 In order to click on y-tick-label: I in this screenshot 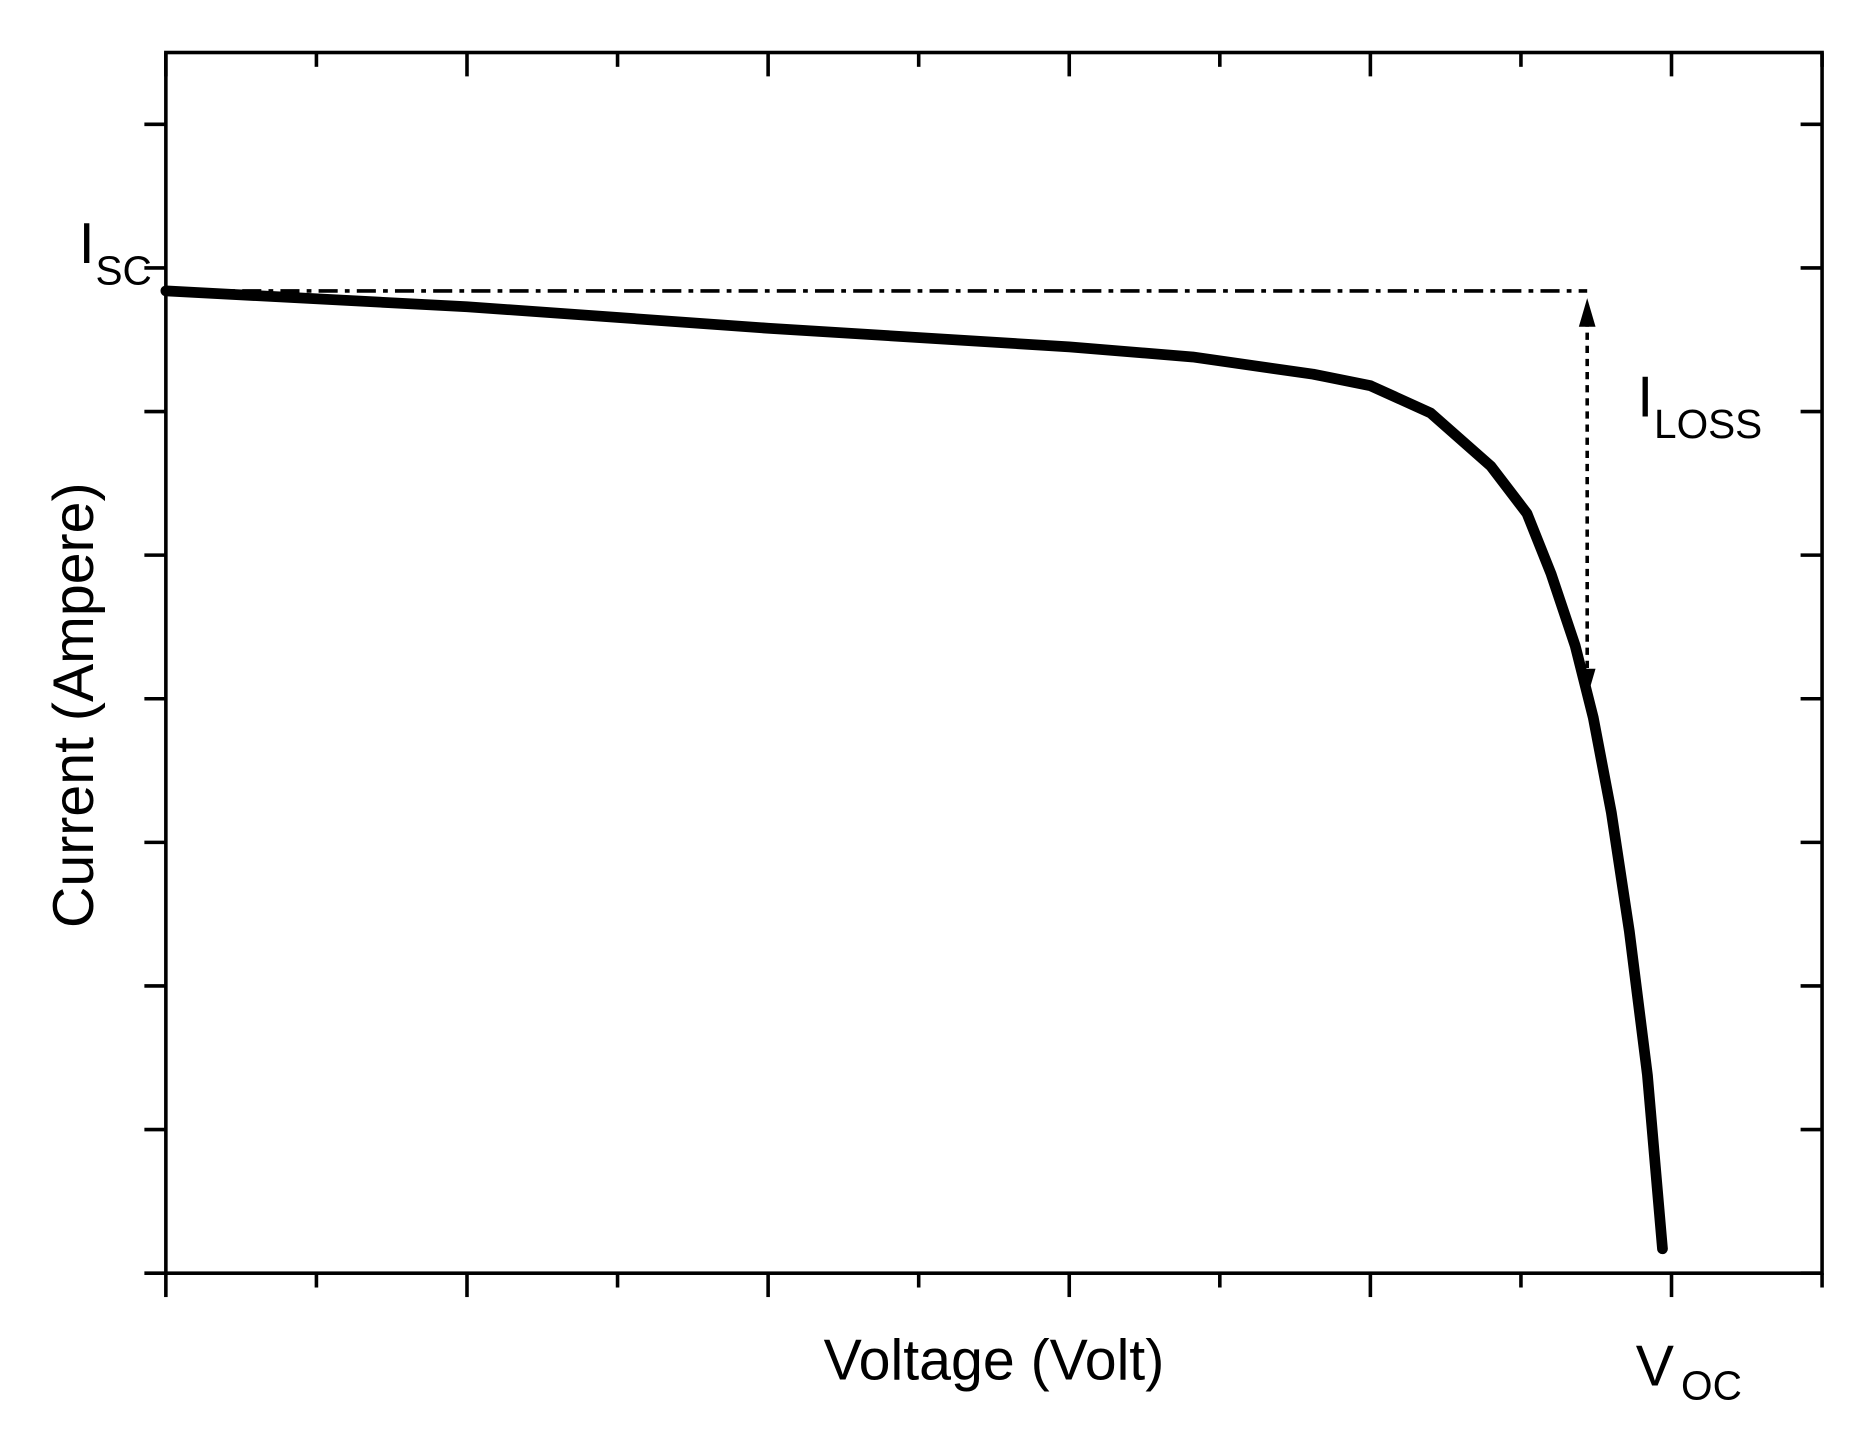, I will do `click(87, 244)`.